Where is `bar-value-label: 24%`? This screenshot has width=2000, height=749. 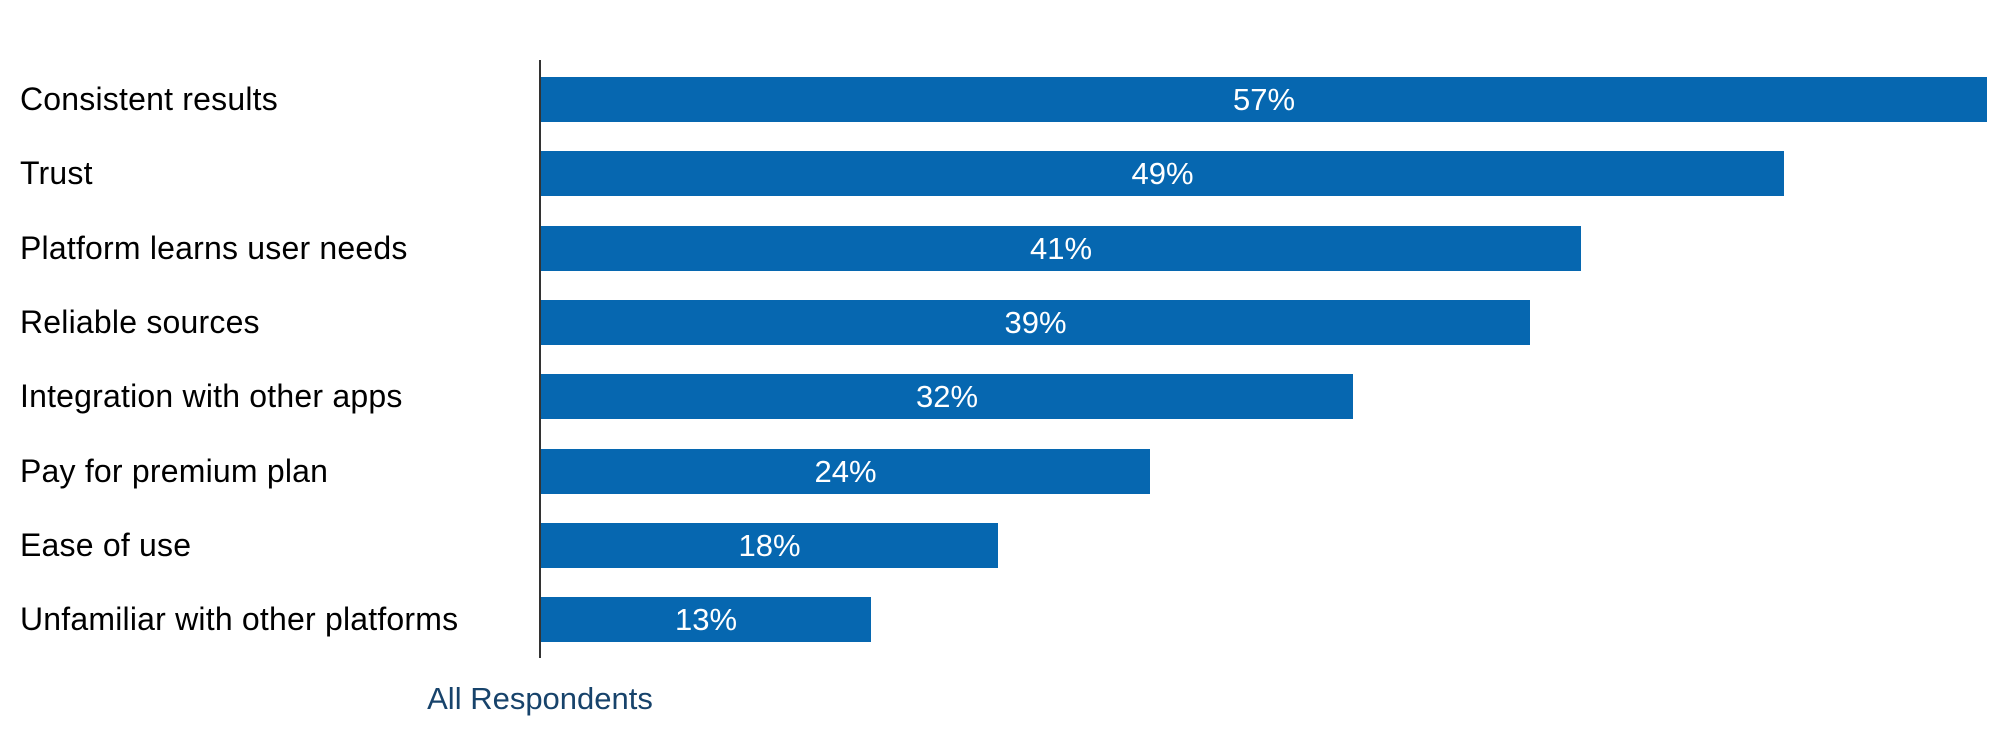
bar-value-label: 24% is located at coordinates (845, 471).